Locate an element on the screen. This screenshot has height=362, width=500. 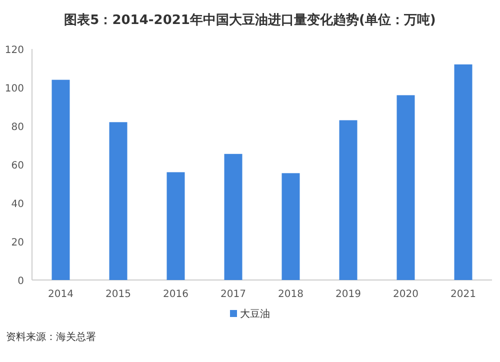
y-tick-label: 120 is located at coordinates (14, 50).